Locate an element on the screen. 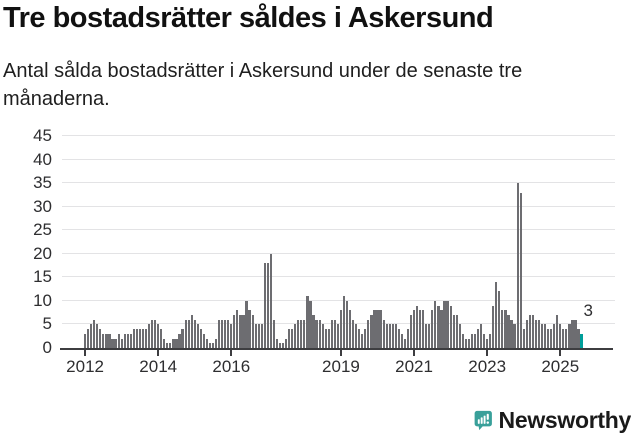  newsworthy-logo: Newsworthy is located at coordinates (552, 420).